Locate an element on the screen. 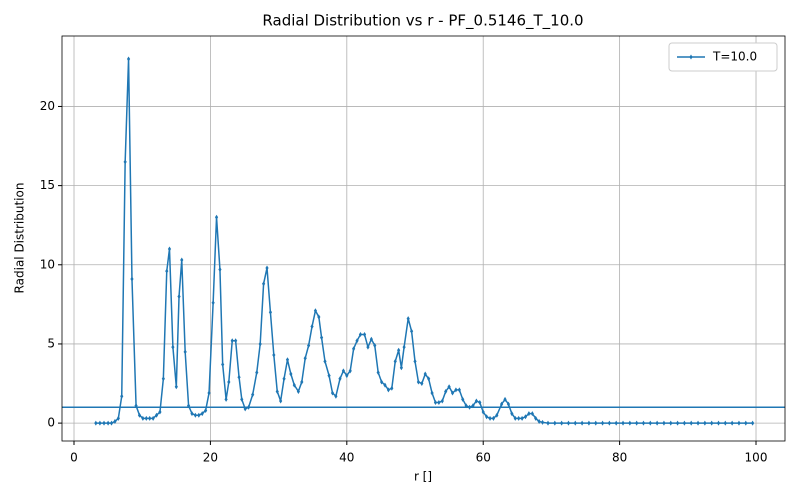 The image size is (800, 504). legend-box is located at coordinates (723, 57).